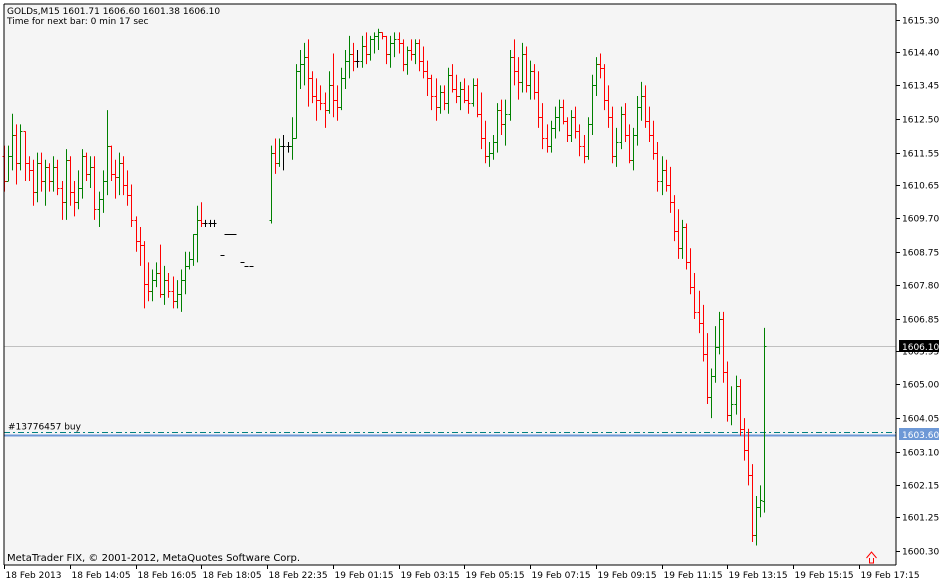 The image size is (940, 583). What do you see at coordinates (824, 576) in the screenshot?
I see `time-tick-label: 19 Feb 15:15` at bounding box center [824, 576].